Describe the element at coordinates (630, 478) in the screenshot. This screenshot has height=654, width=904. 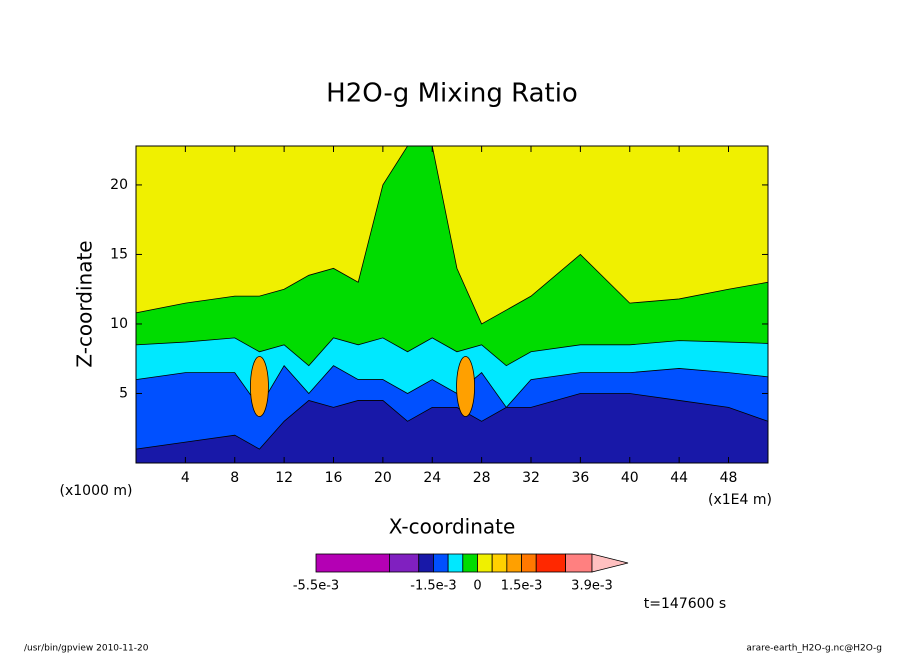
I see `x-tick-label: 40` at that location.